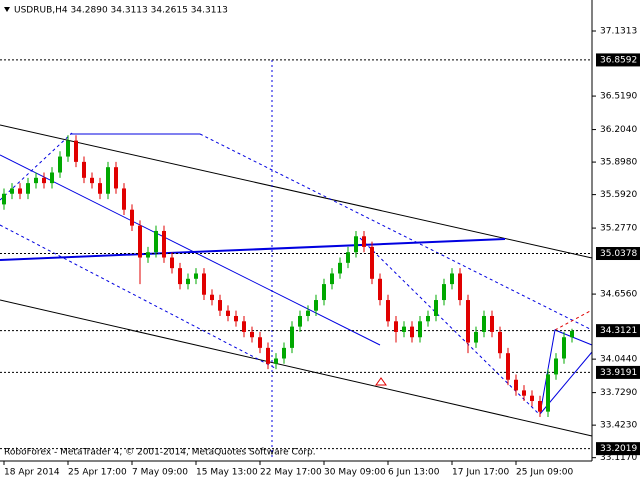  Describe the element at coordinates (618, 32) in the screenshot. I see `y-tick-label: 37.1313` at that location.